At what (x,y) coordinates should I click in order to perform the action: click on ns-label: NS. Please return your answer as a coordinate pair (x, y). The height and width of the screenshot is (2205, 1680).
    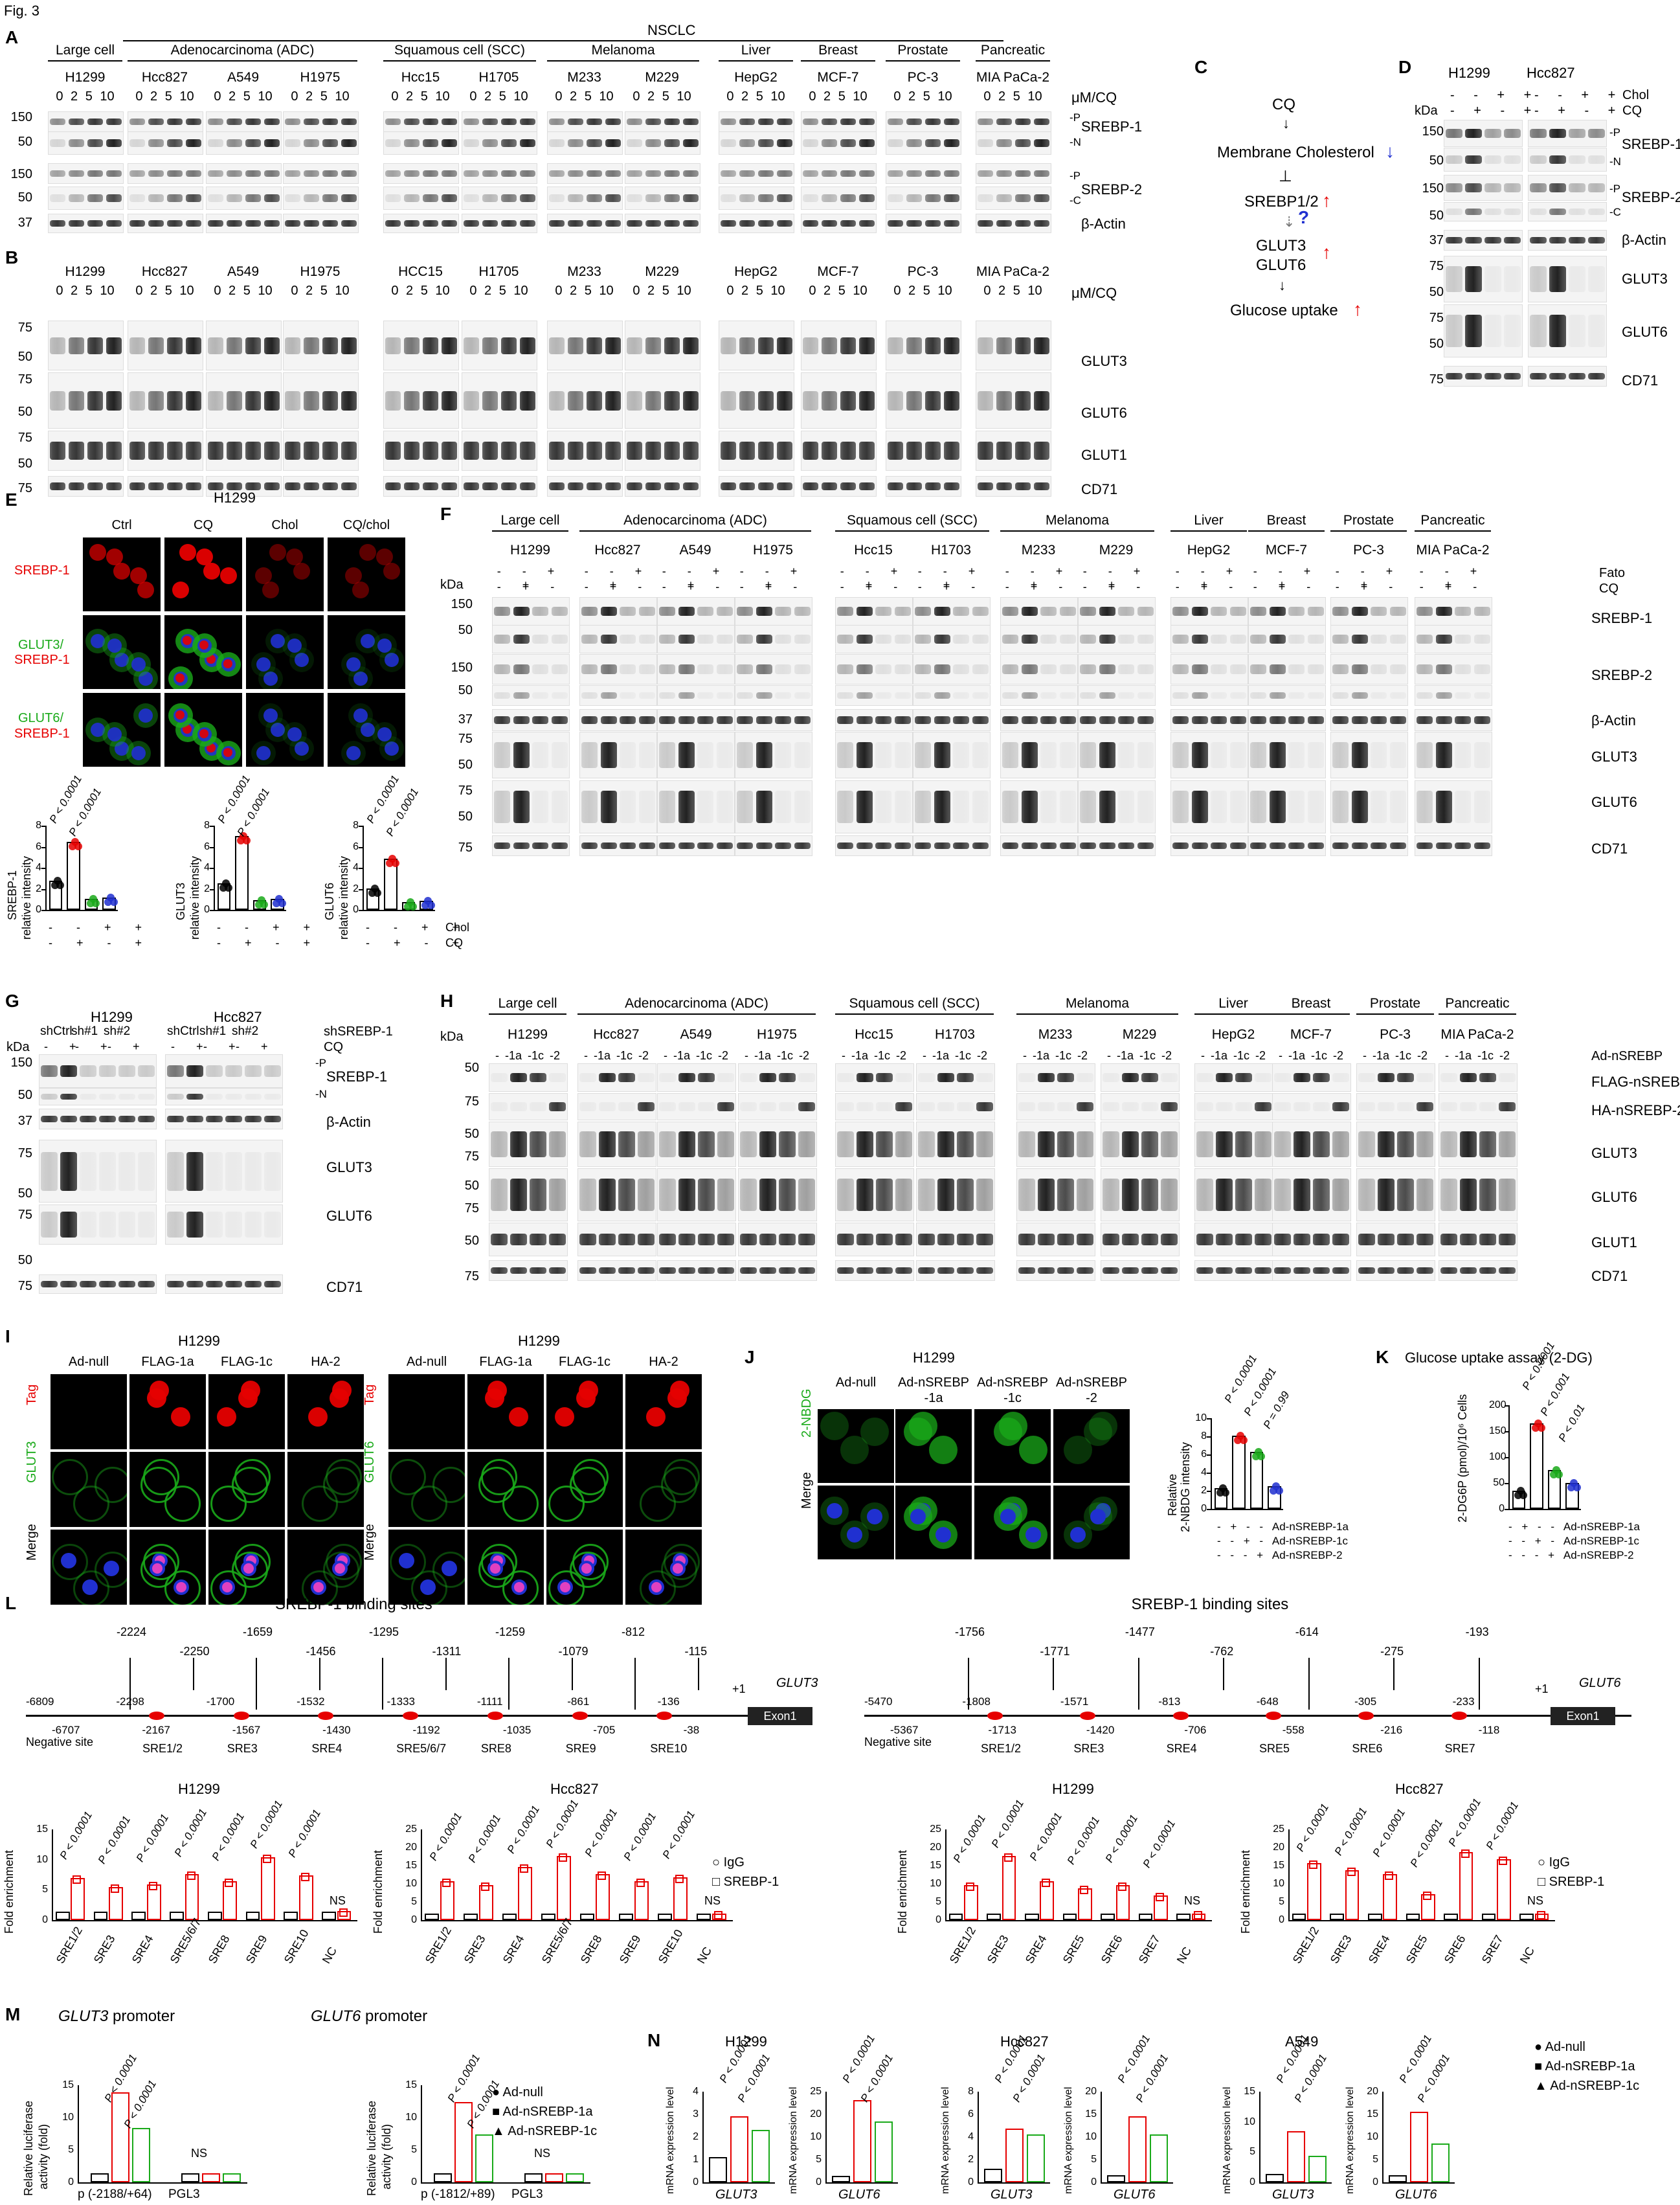
    Looking at the image, I should click on (199, 2153).